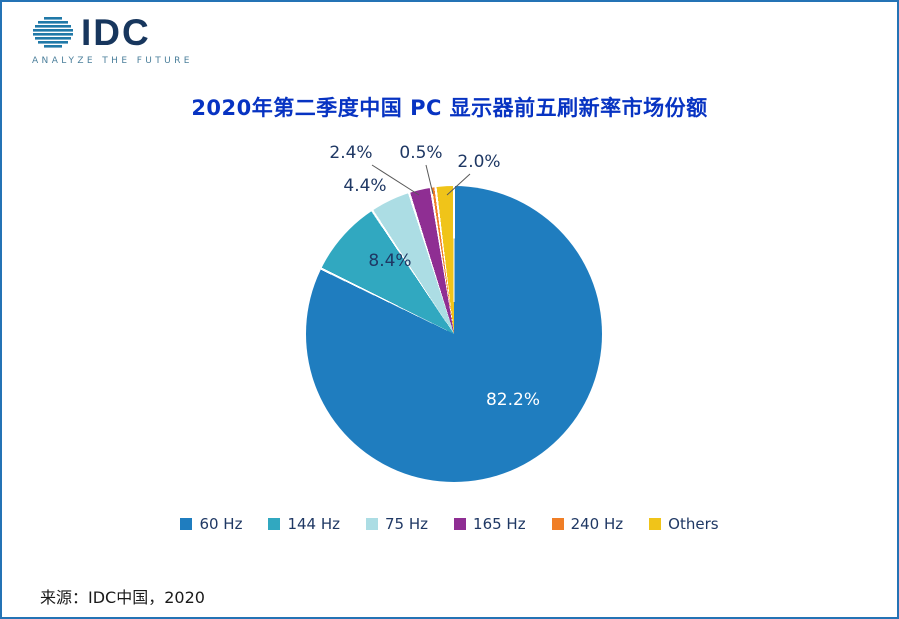  I want to click on idc-logo-text: IDC, so click(116, 32).